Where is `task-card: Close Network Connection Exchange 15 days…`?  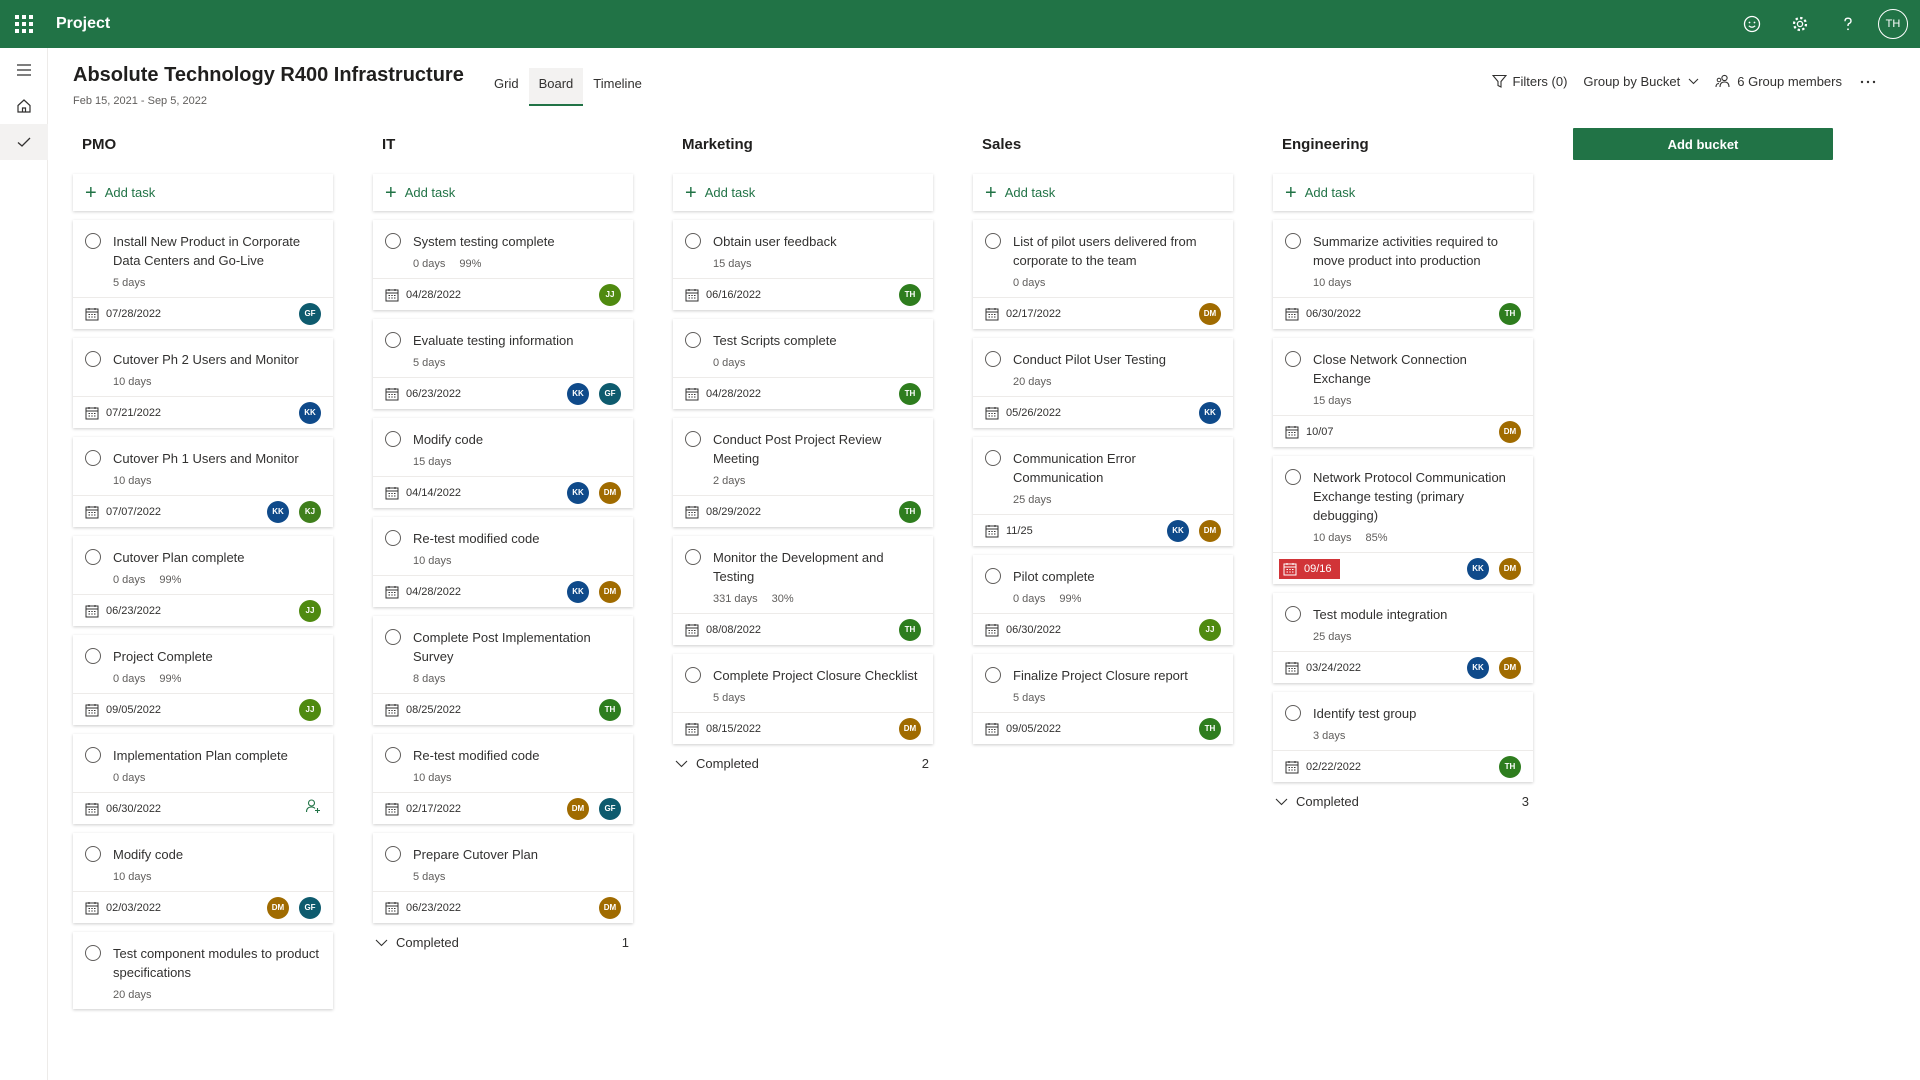
task-card: Close Network Connection Exchange 15 days… is located at coordinates (1403, 392).